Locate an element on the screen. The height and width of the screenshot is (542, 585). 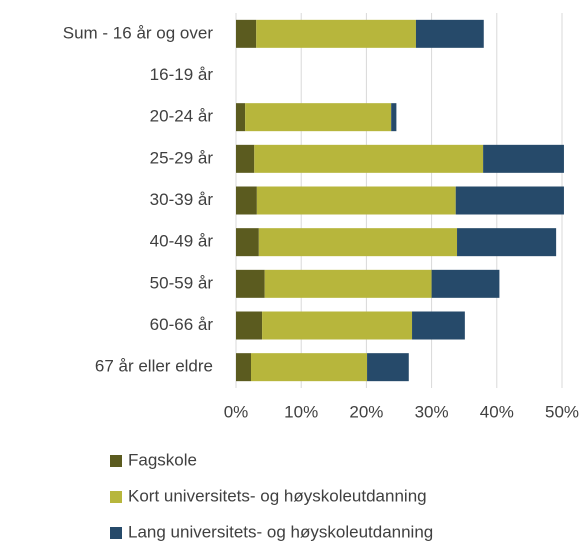
x-tick-label: 0% is located at coordinates (236, 411).